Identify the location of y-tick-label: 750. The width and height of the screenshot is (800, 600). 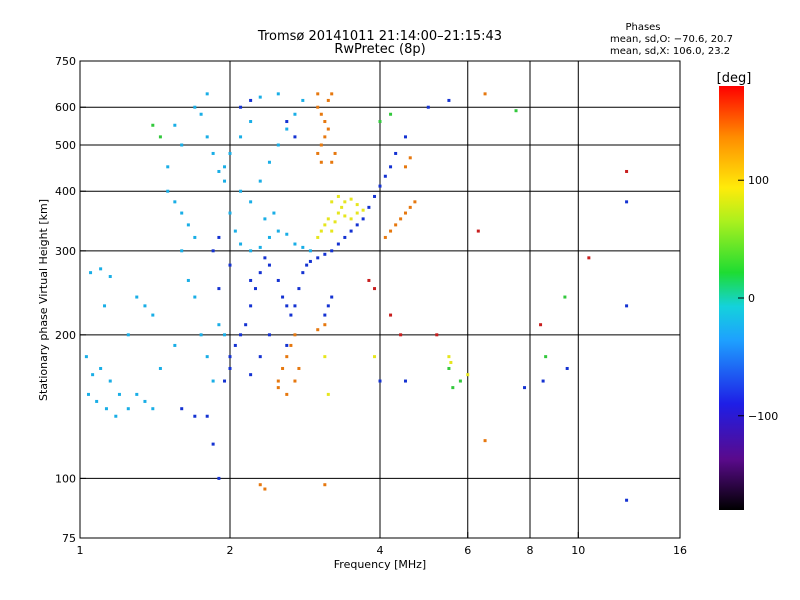
(65, 61).